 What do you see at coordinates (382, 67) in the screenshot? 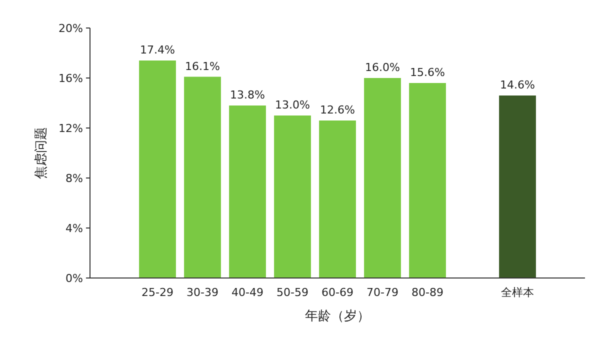
I see `data-label: 16.0%` at bounding box center [382, 67].